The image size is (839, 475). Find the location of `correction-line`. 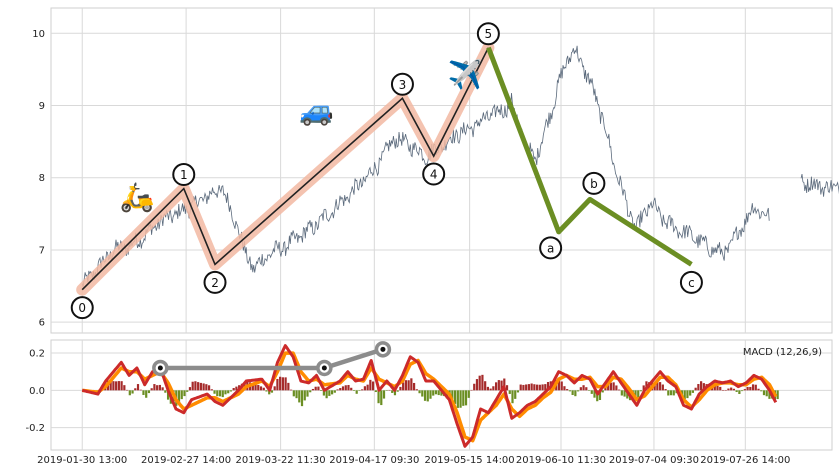

correction-line is located at coordinates (589, 156).